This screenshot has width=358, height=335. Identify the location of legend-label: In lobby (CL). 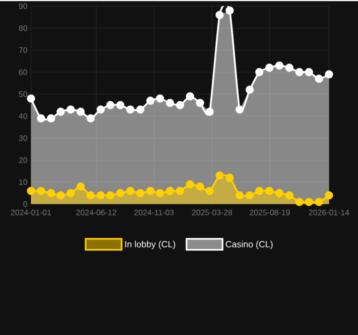
(150, 245).